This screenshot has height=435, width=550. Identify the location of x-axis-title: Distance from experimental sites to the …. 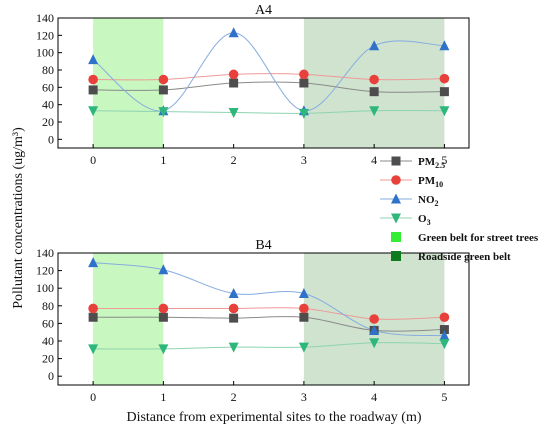
(273, 417).